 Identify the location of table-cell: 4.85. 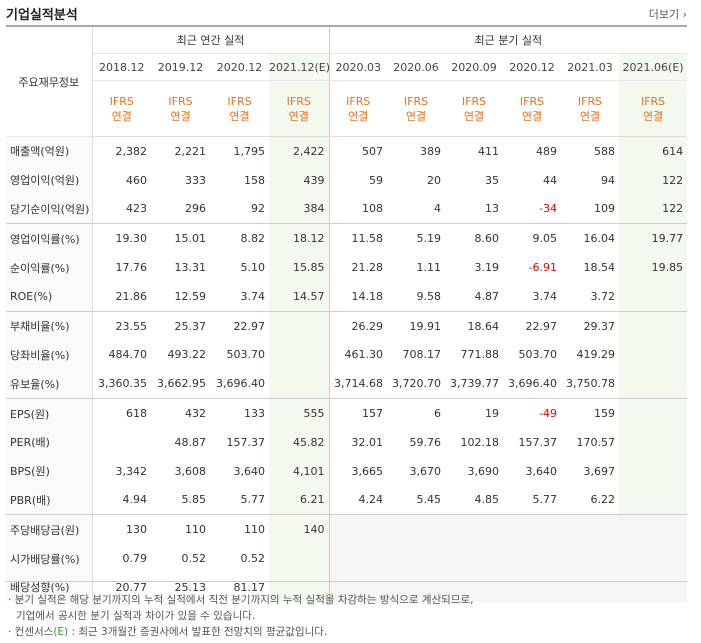
(487, 500).